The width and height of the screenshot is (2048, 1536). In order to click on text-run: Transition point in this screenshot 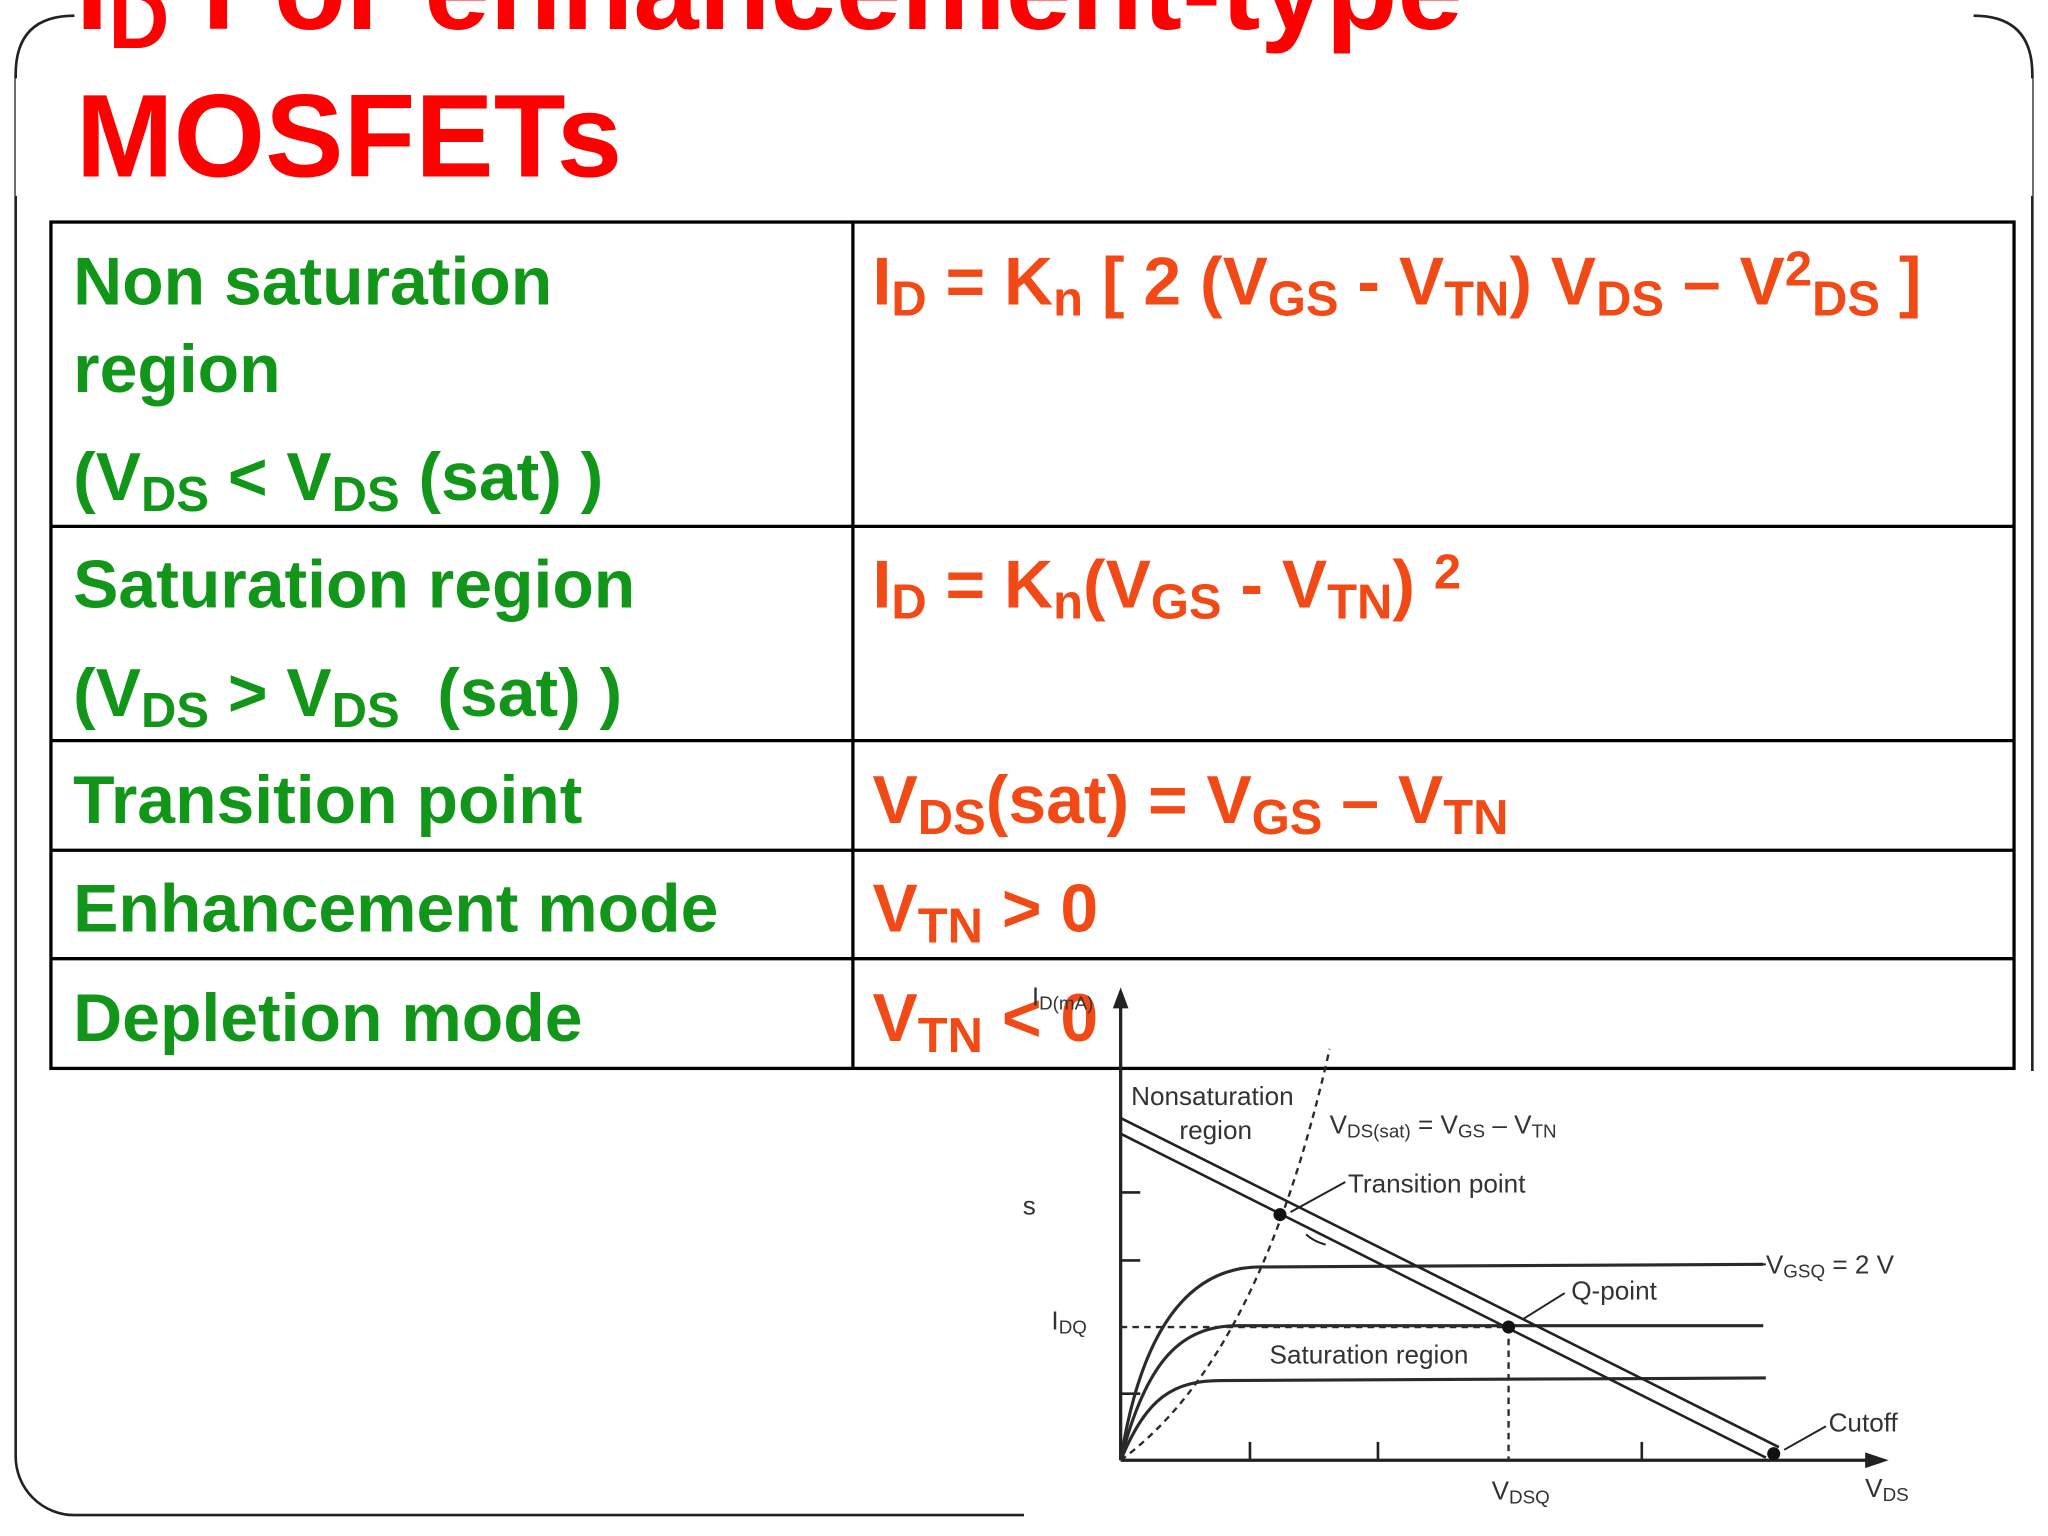, I will do `click(327, 800)`.